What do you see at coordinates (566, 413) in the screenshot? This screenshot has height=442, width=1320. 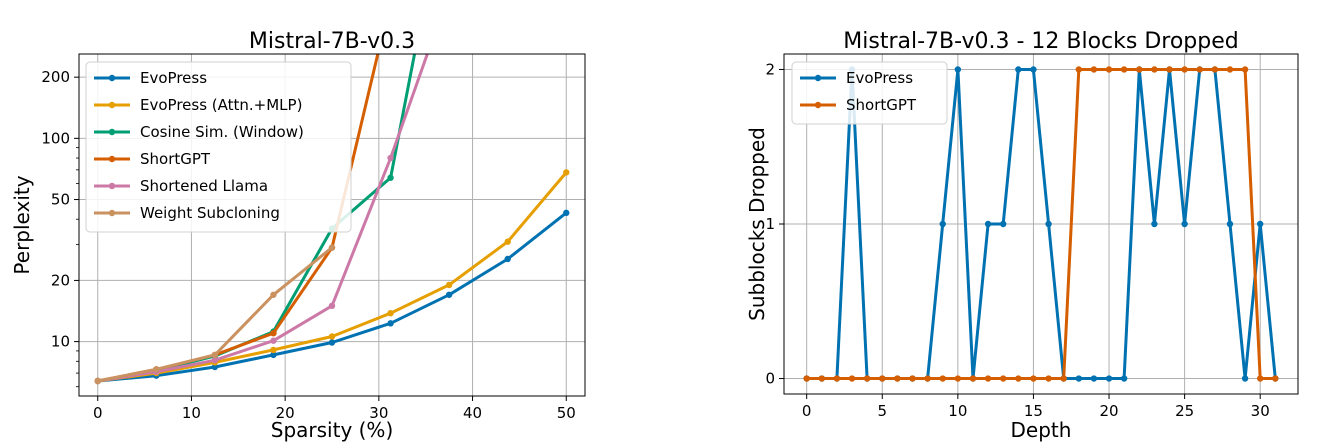 I see `x-tick-label: 50` at bounding box center [566, 413].